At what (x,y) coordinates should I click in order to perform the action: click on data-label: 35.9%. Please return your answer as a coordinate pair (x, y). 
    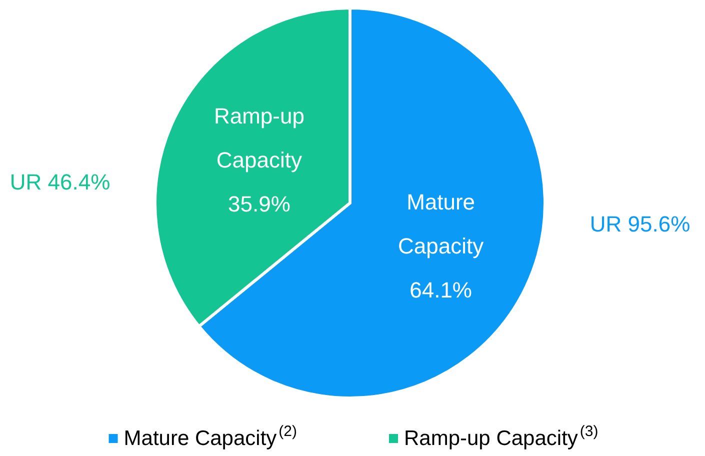
    Looking at the image, I should click on (259, 203).